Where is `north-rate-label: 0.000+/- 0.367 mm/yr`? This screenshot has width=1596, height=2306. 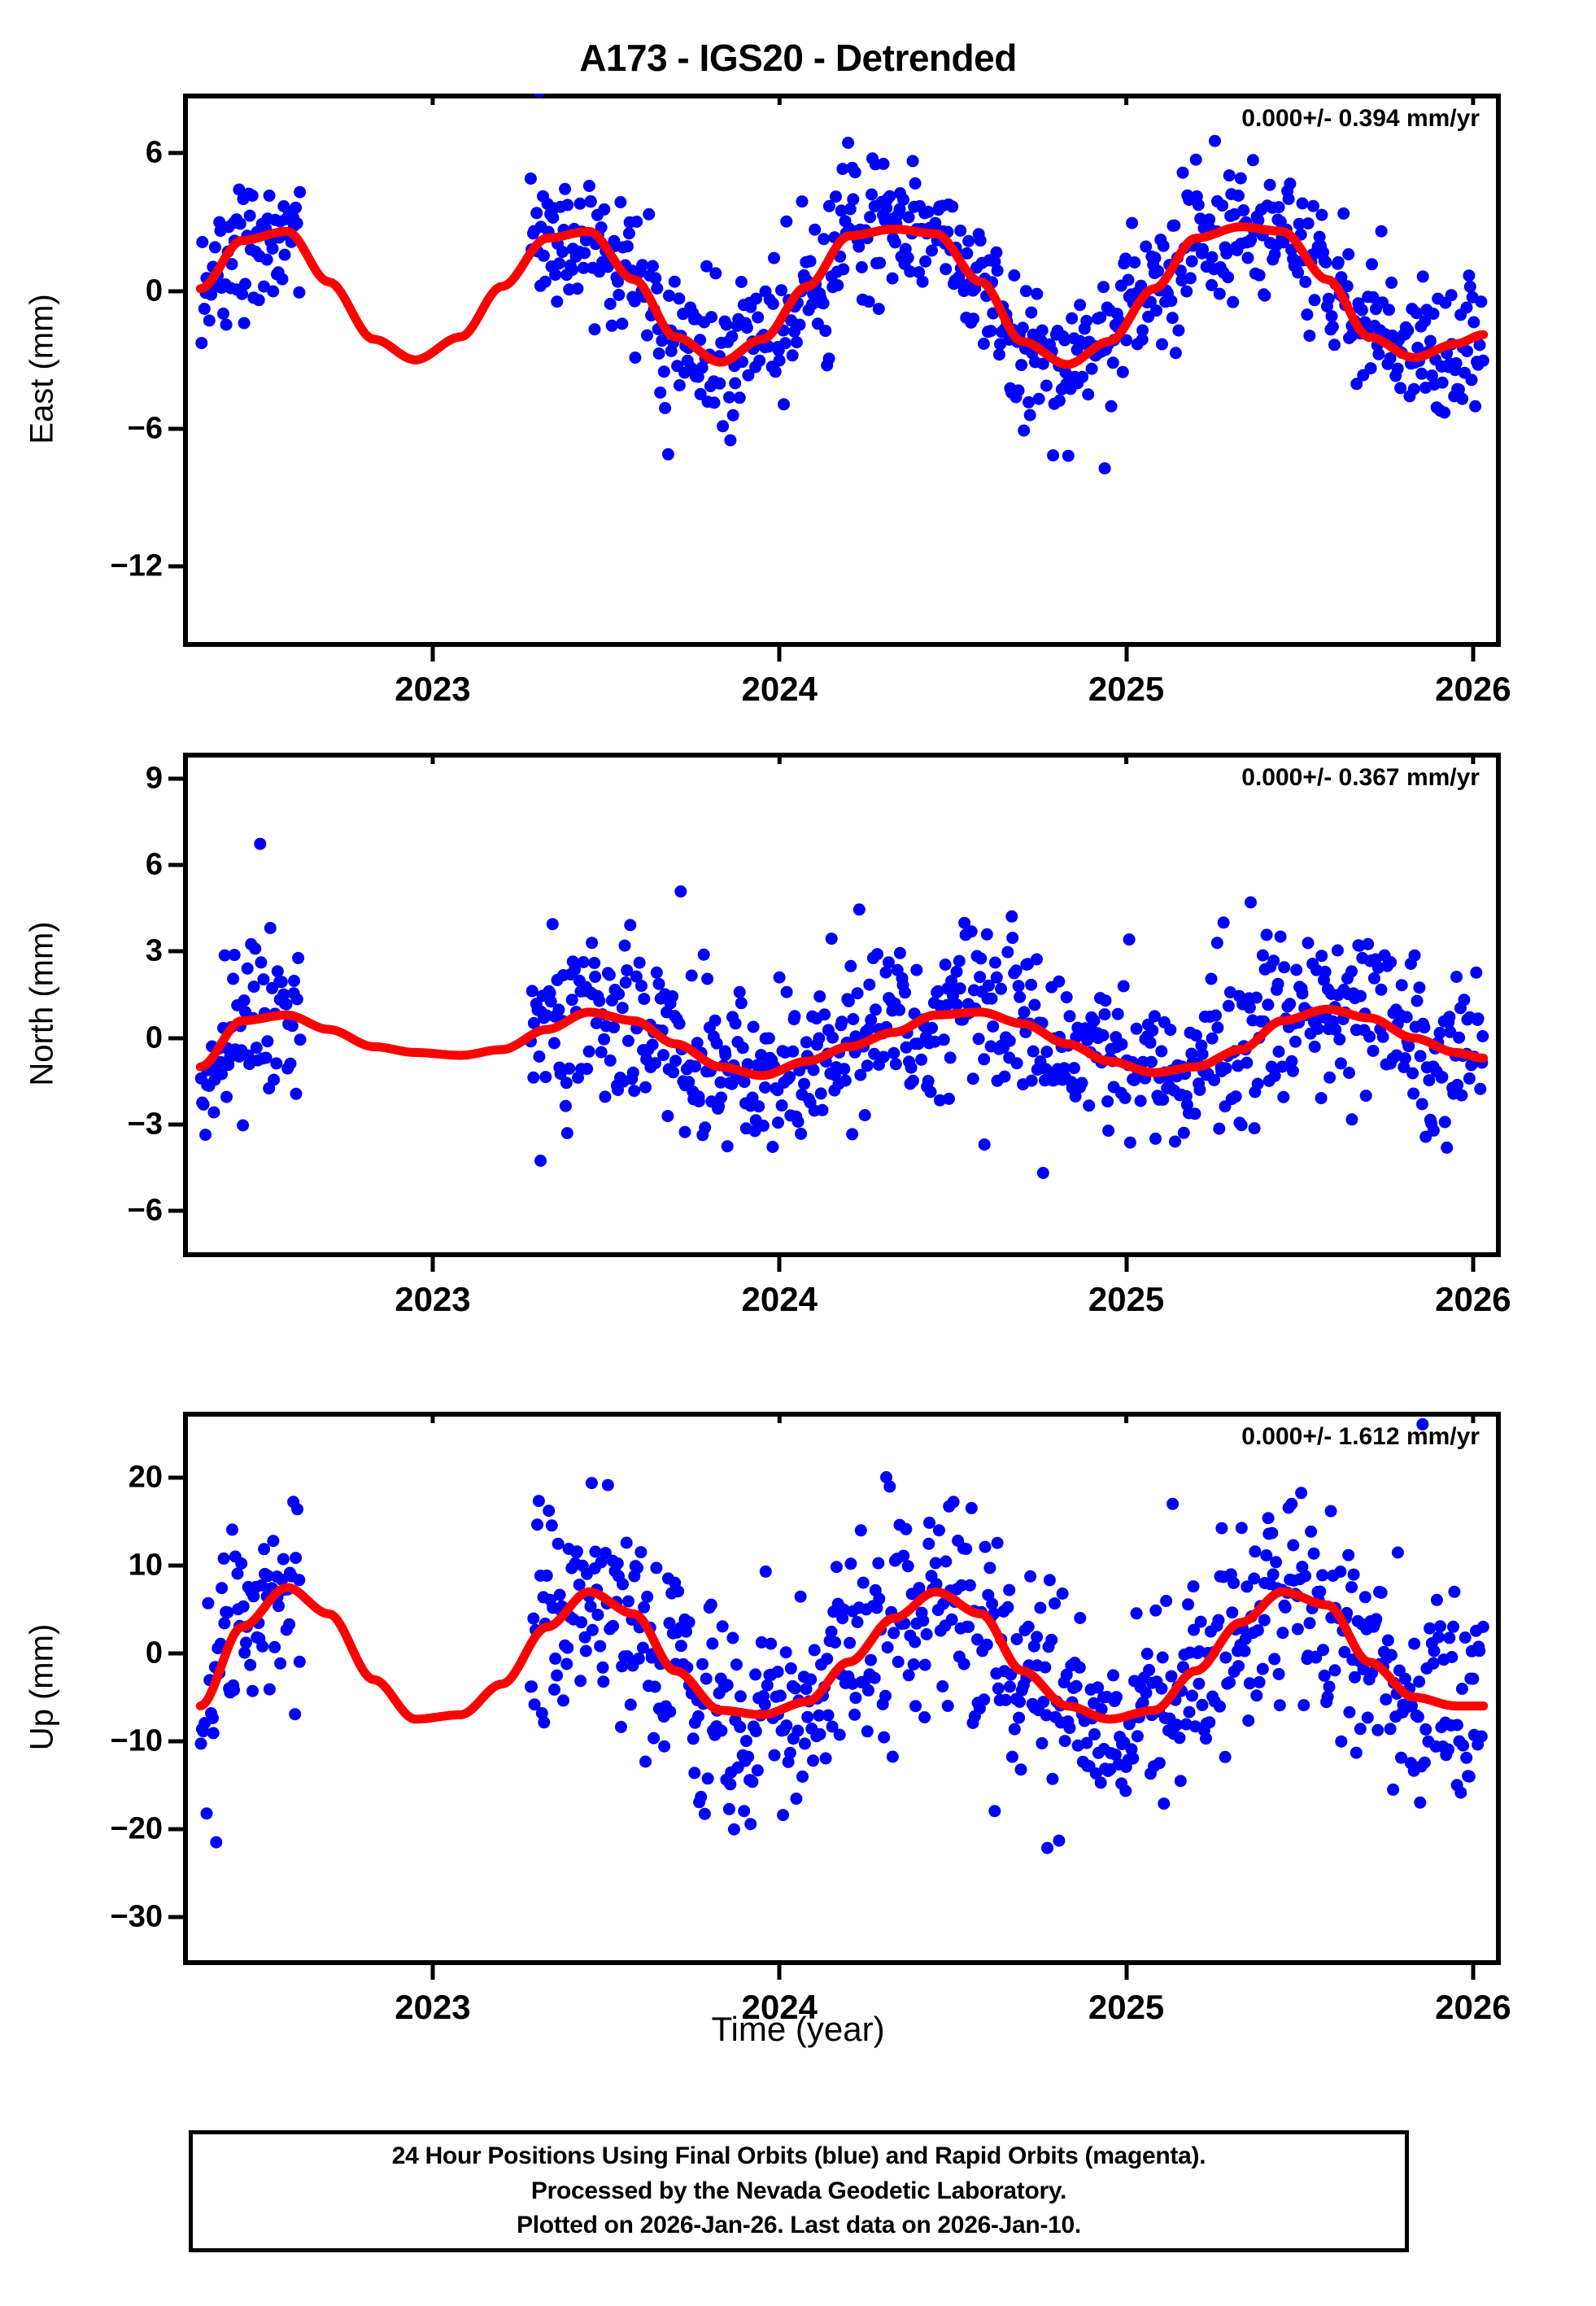 north-rate-label: 0.000+/- 0.367 mm/yr is located at coordinates (1360, 777).